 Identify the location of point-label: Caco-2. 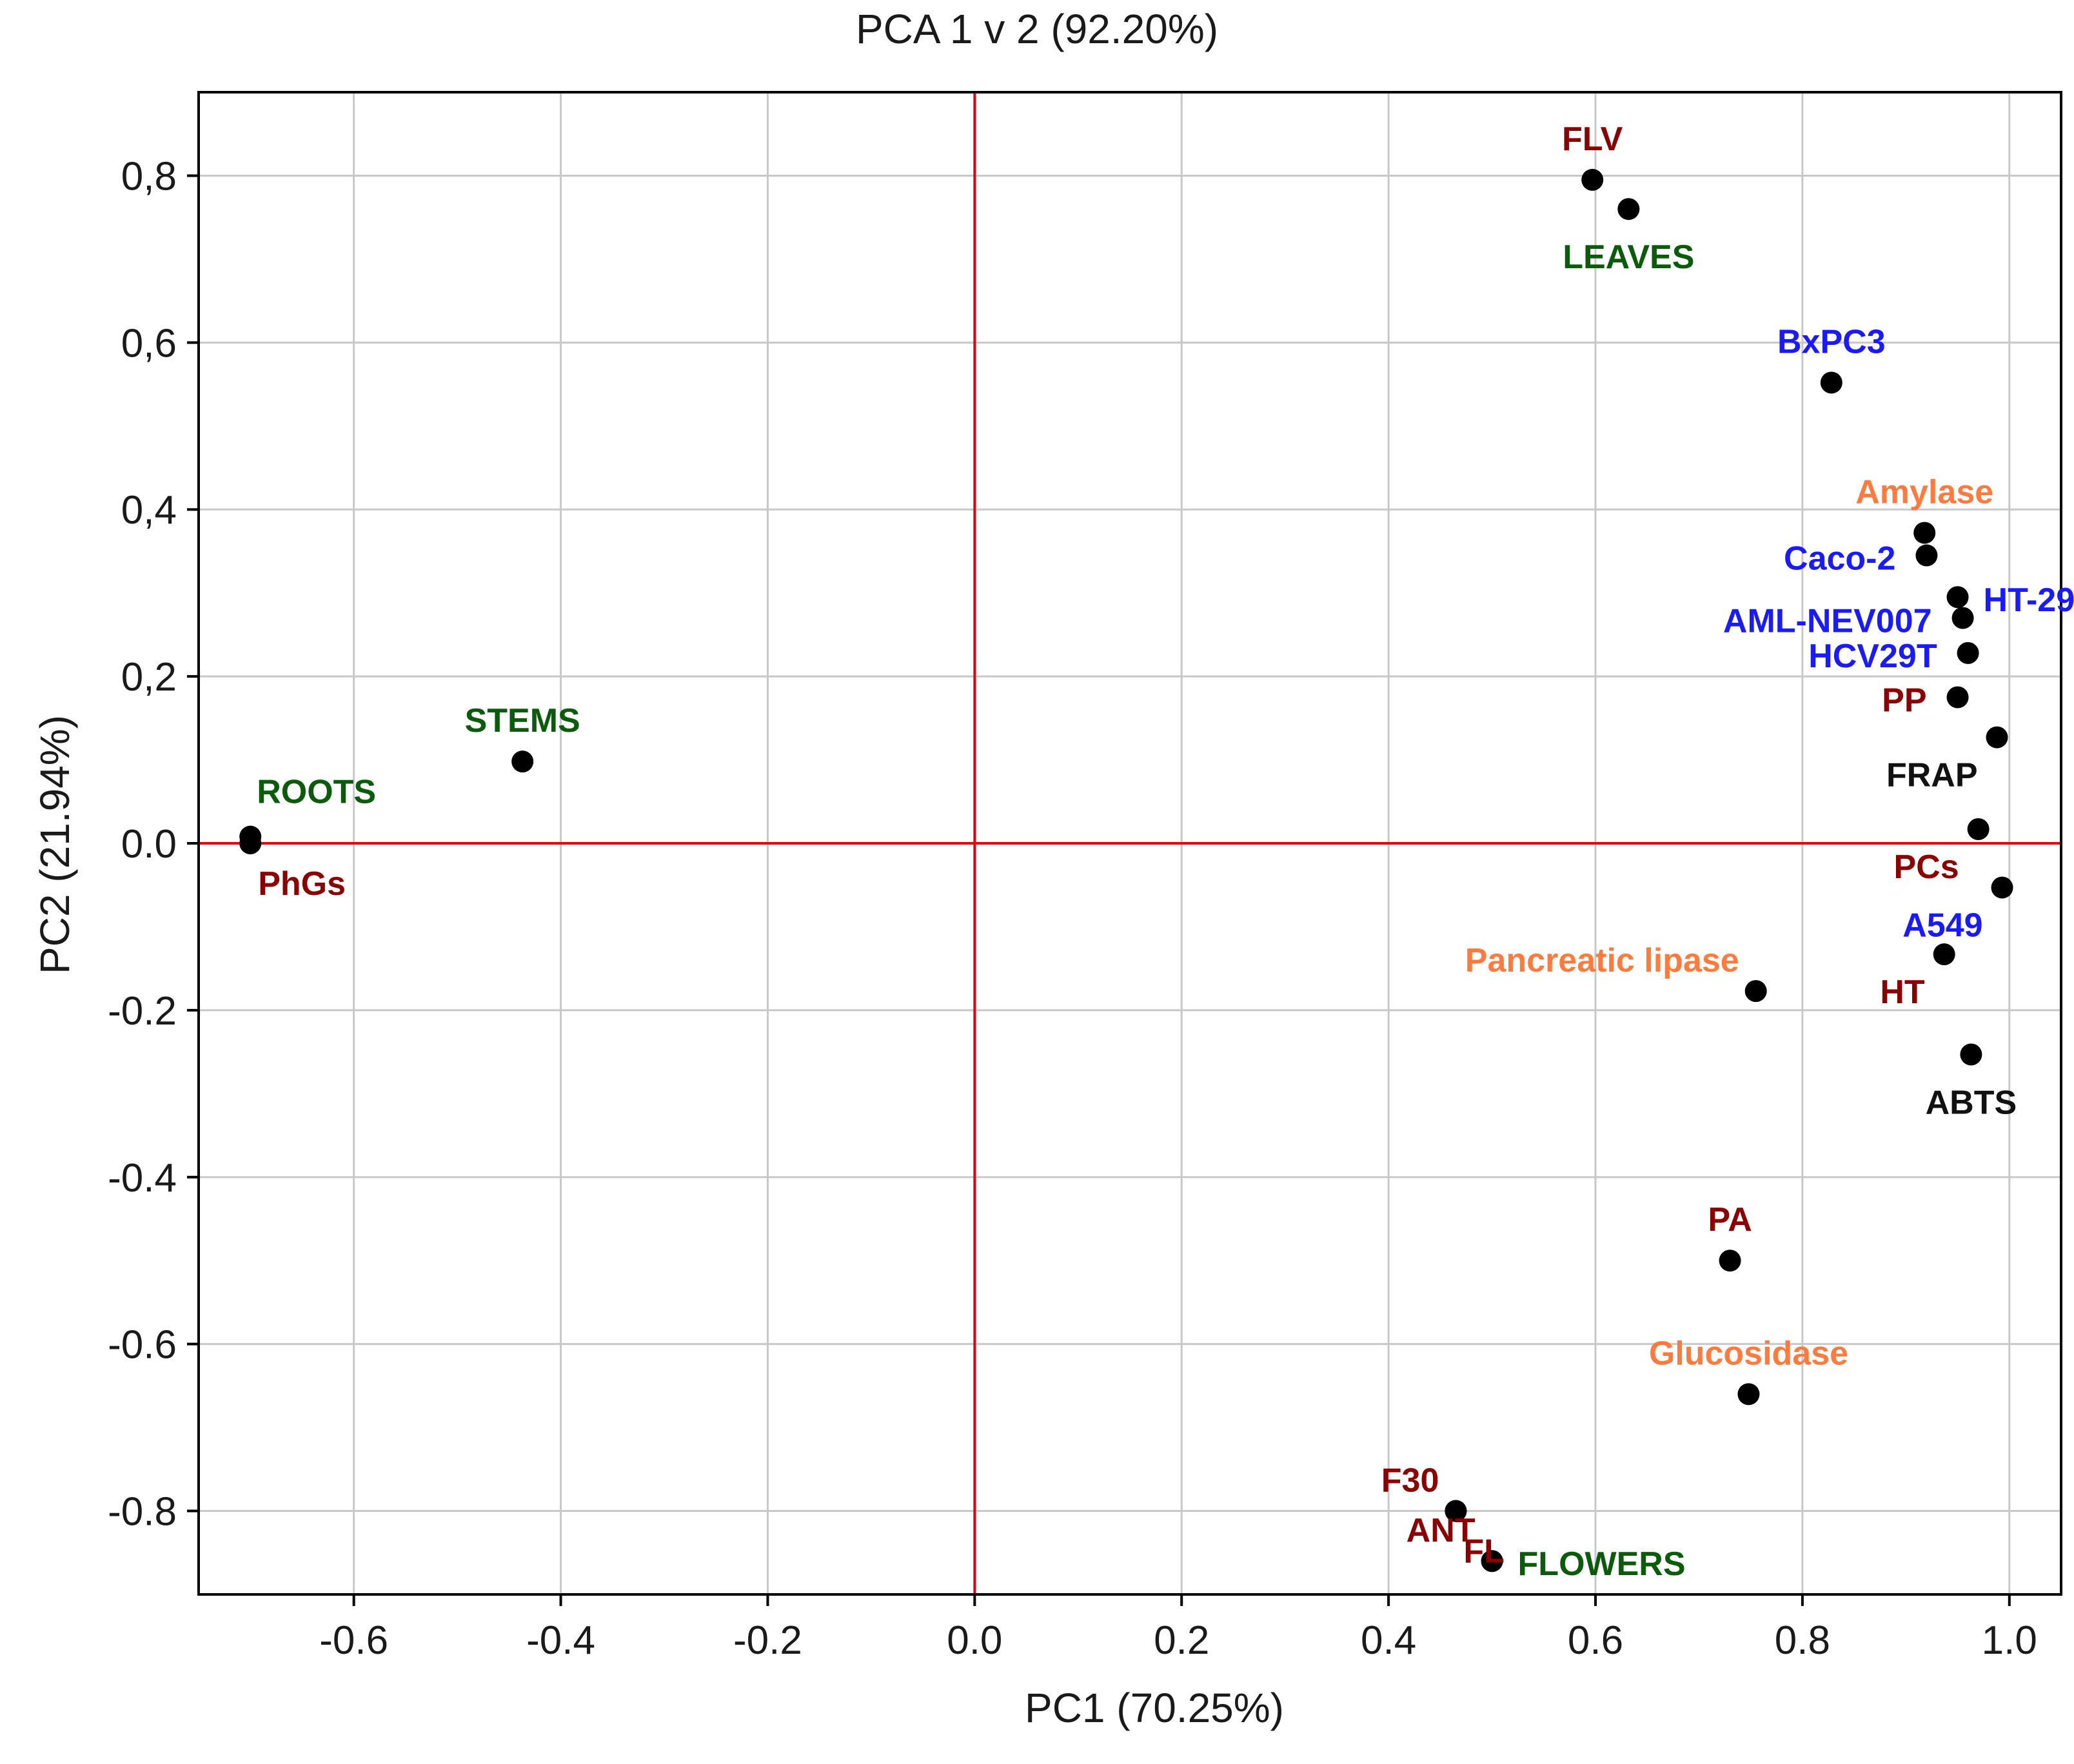
(1839, 558).